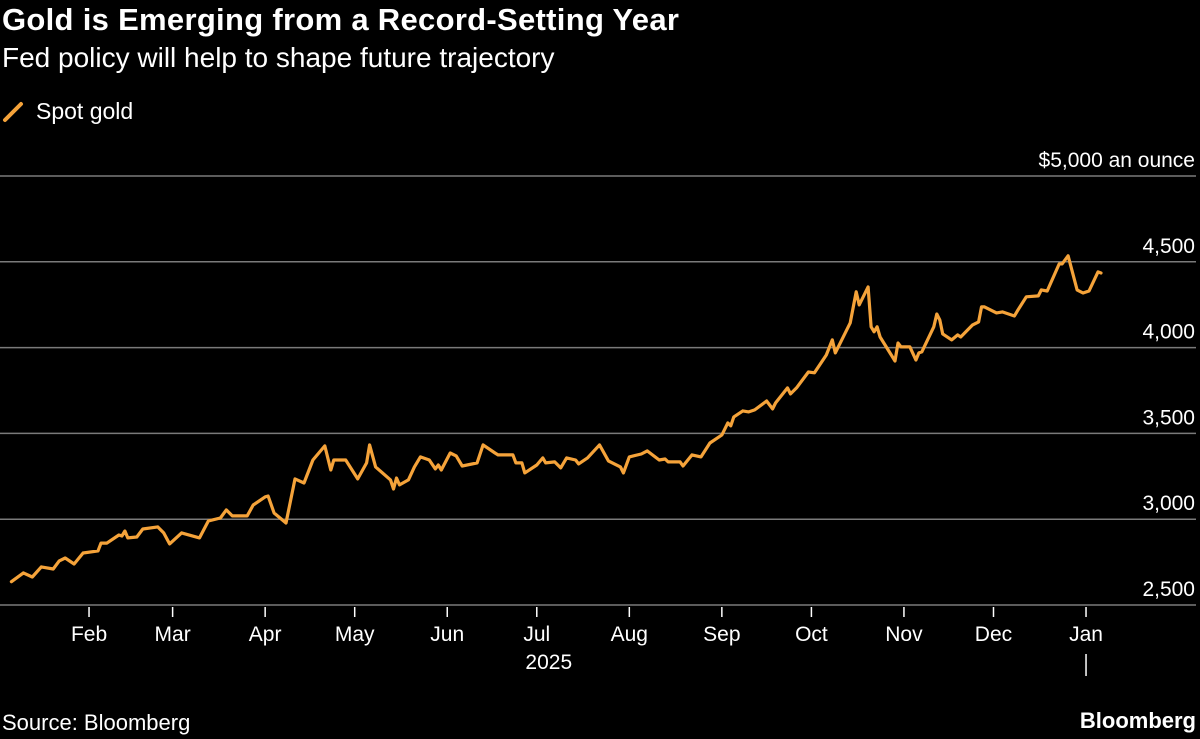 The image size is (1200, 739). I want to click on legend: Spot gold, so click(67, 111).